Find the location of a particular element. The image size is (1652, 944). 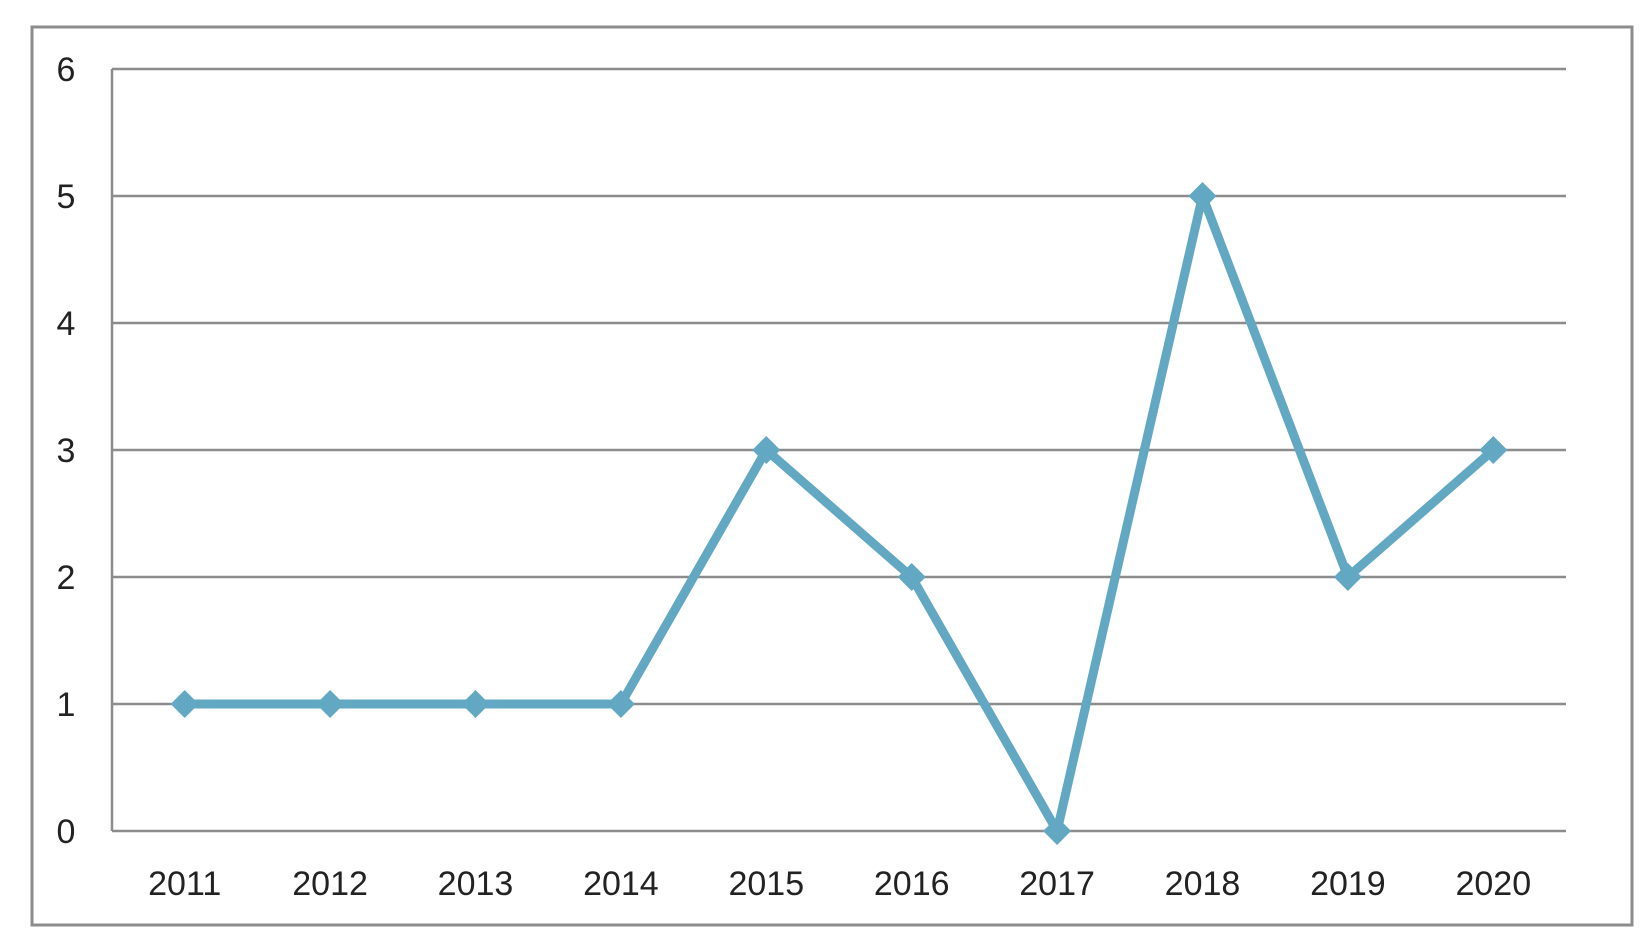

x-tick-label: 2014 is located at coordinates (621, 884).